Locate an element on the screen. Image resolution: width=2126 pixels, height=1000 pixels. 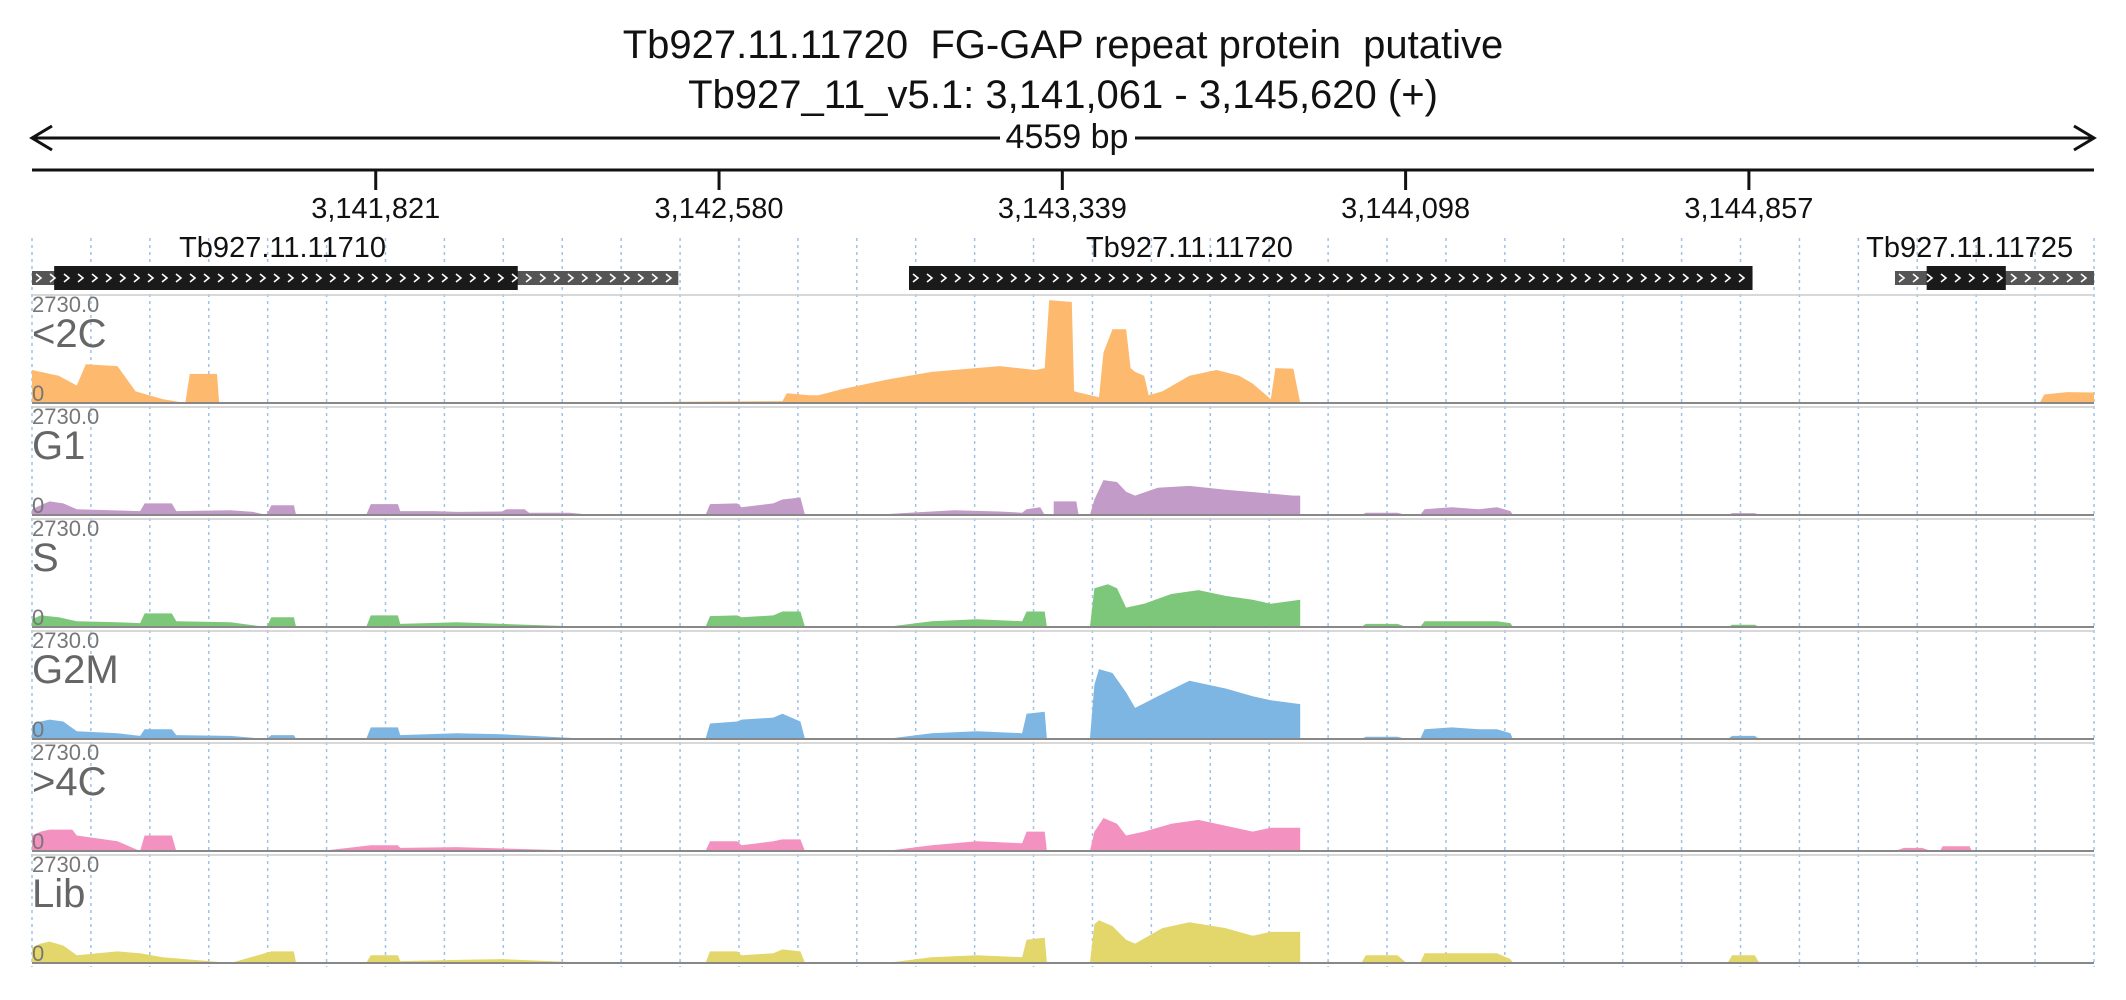
gene-label: Tb927.11.11710 is located at coordinates (282, 248).